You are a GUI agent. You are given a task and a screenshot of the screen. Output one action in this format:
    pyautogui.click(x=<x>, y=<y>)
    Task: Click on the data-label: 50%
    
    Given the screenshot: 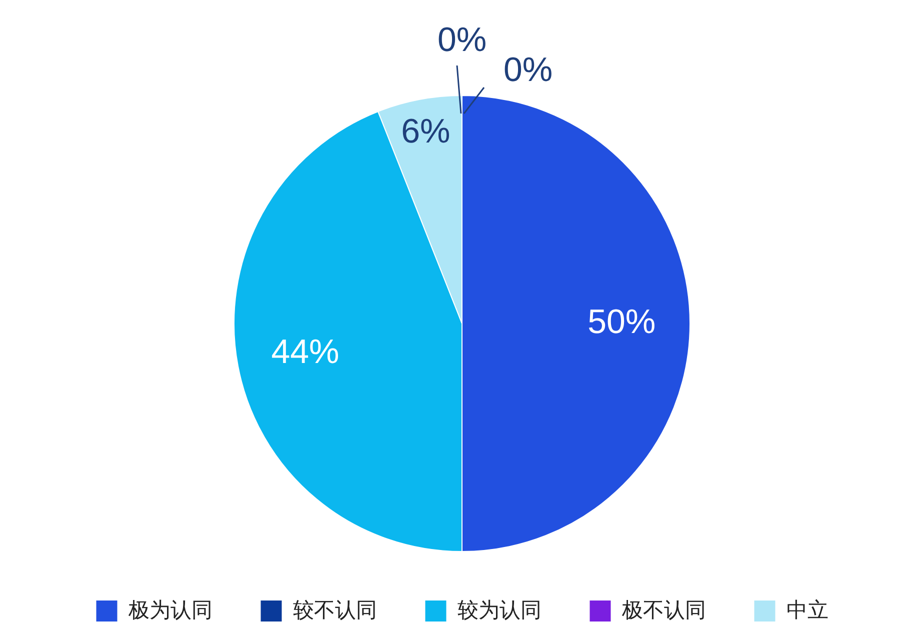 What is the action you would take?
    pyautogui.click(x=622, y=321)
    